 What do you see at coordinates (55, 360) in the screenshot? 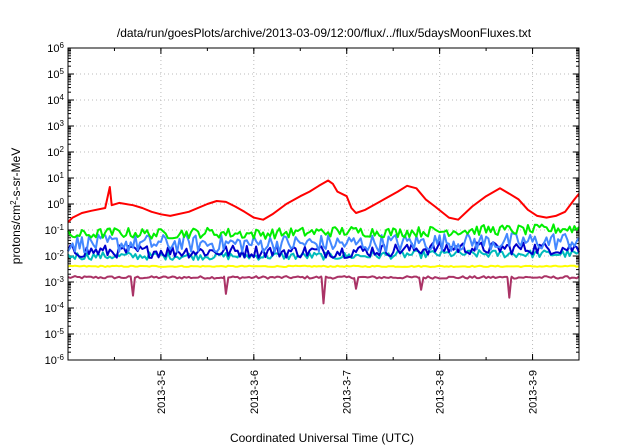
I see `y-tick-label: 10⁻⁶` at bounding box center [55, 360].